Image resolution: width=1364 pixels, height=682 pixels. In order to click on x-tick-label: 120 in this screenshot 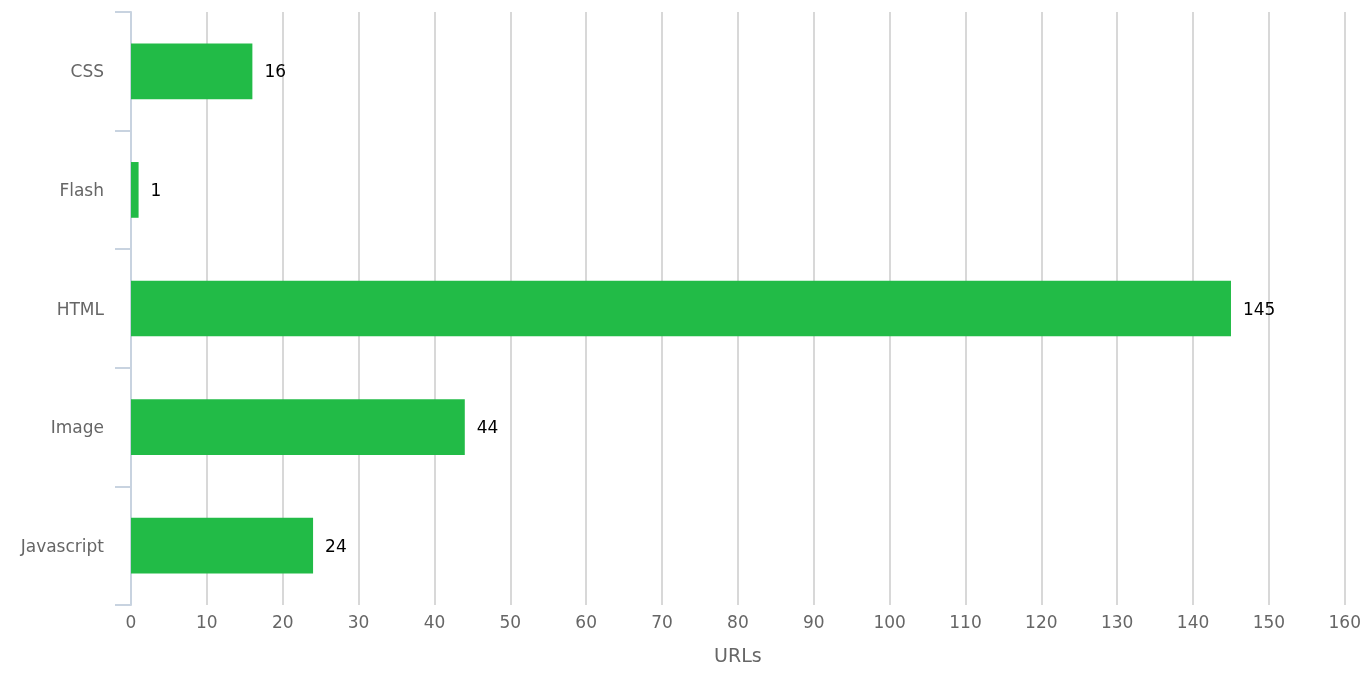, I will do `click(1041, 621)`.